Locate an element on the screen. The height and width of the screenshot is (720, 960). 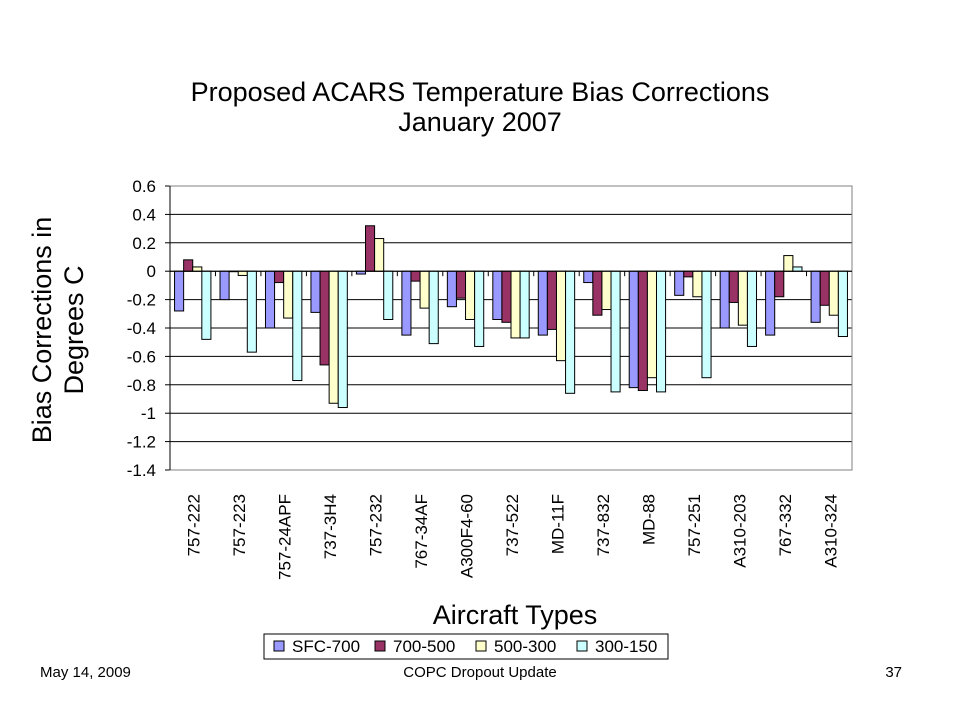
y-tick-label: -1 is located at coordinates (148, 413).